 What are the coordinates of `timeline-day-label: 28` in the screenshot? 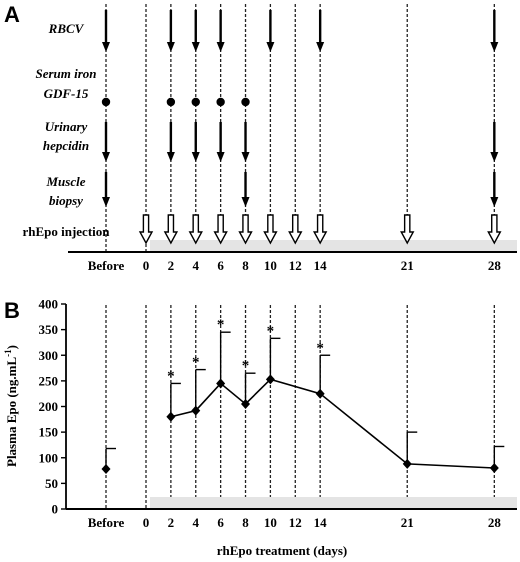 It's located at (495, 265).